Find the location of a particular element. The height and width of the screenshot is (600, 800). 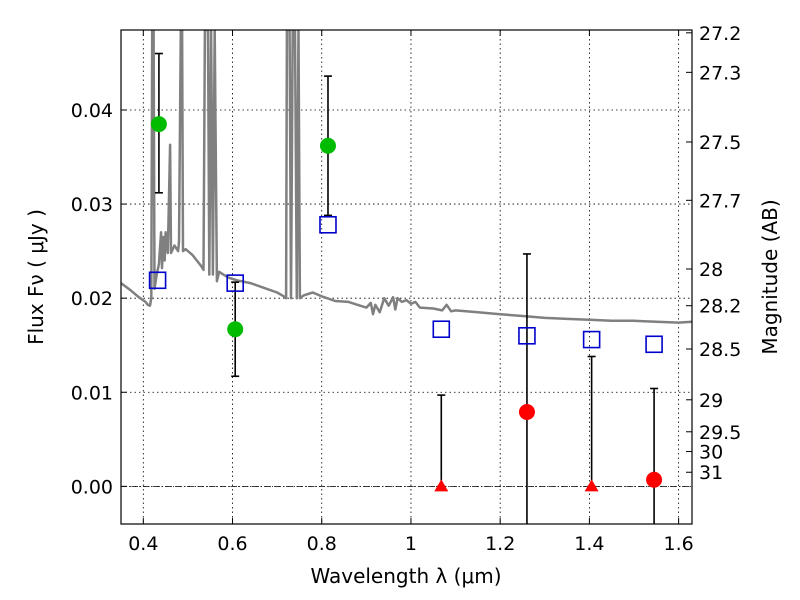

x-tick-label: 0.4 is located at coordinates (143, 544).